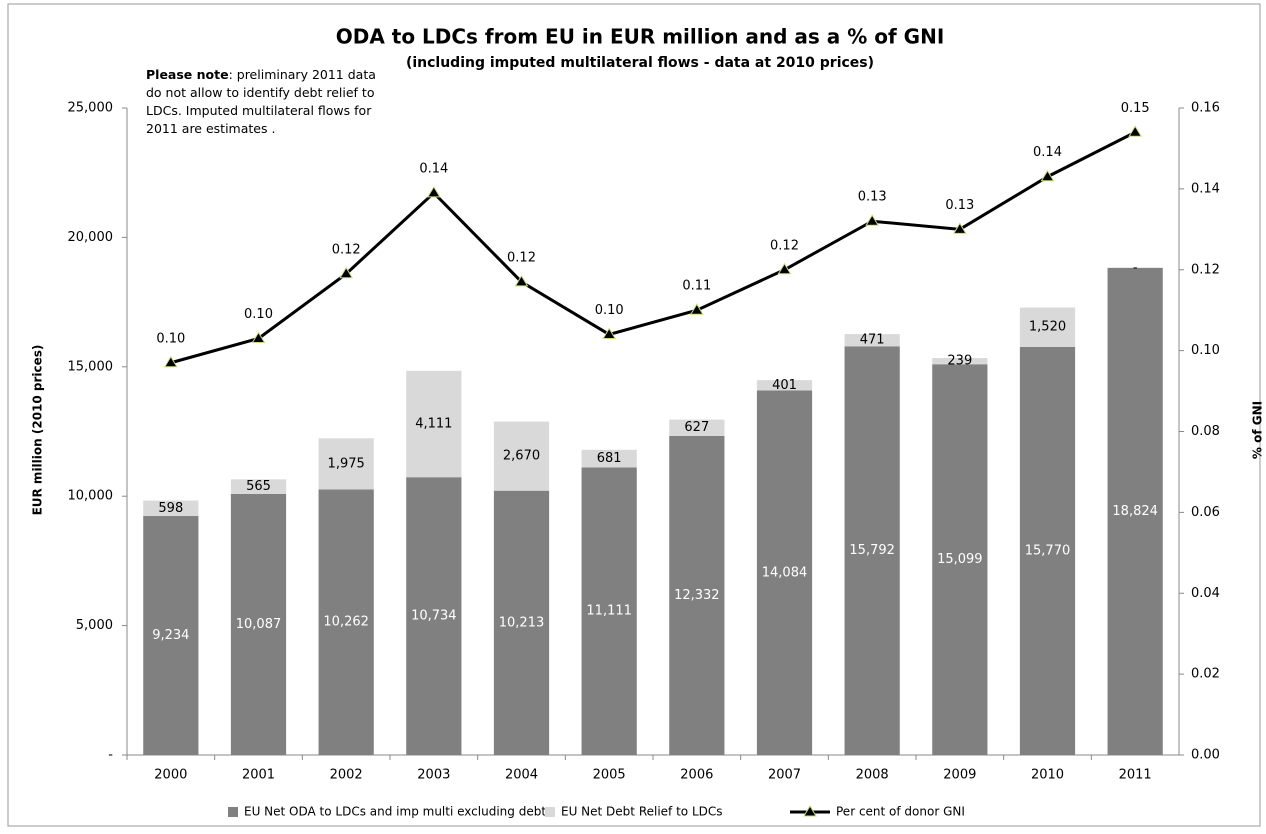 The width and height of the screenshot is (1266, 834). What do you see at coordinates (1205, 431) in the screenshot?
I see `y2-tick-label: 0.08` at bounding box center [1205, 431].